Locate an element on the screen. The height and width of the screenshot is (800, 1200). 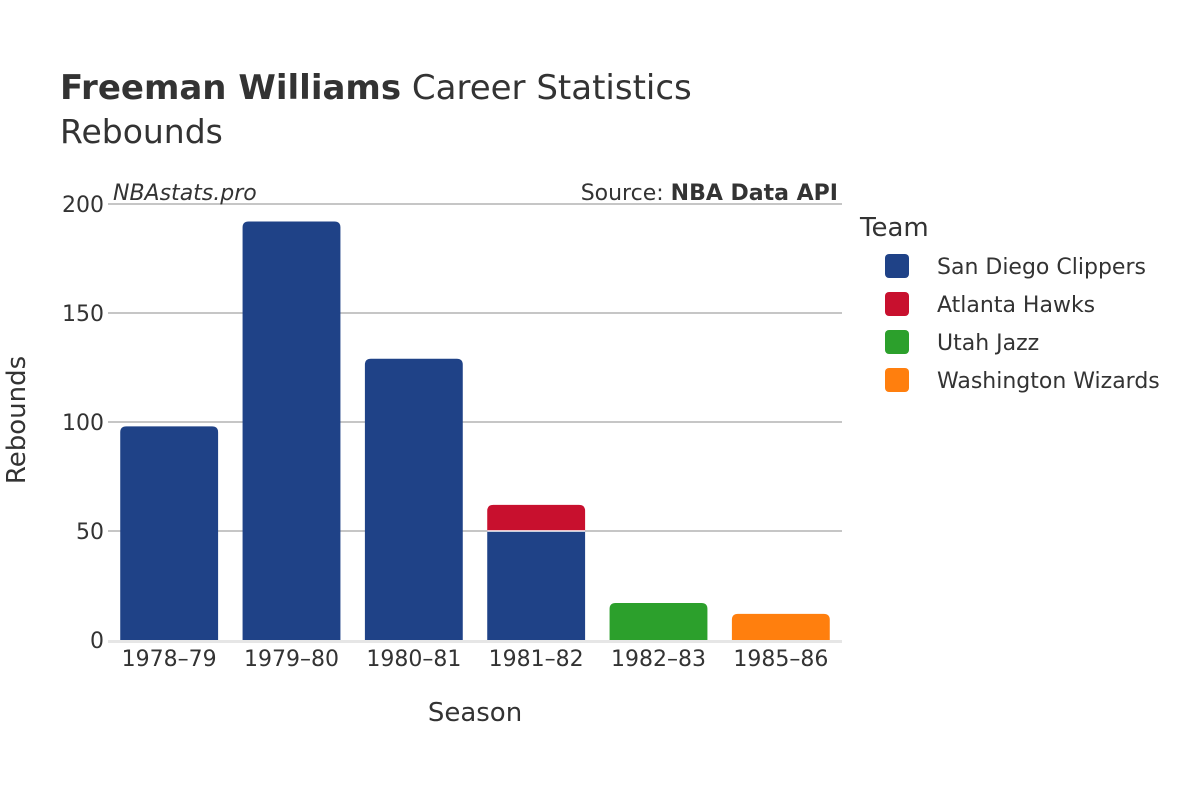
x-axis-title: Season is located at coordinates (475, 713).